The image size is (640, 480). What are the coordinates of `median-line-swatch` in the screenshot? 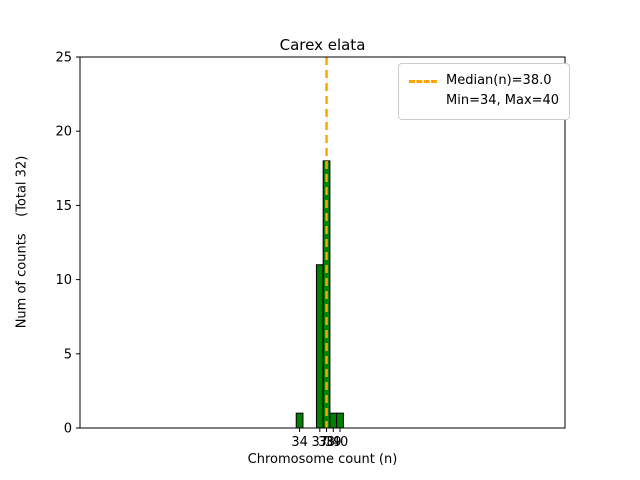 It's located at (423, 81).